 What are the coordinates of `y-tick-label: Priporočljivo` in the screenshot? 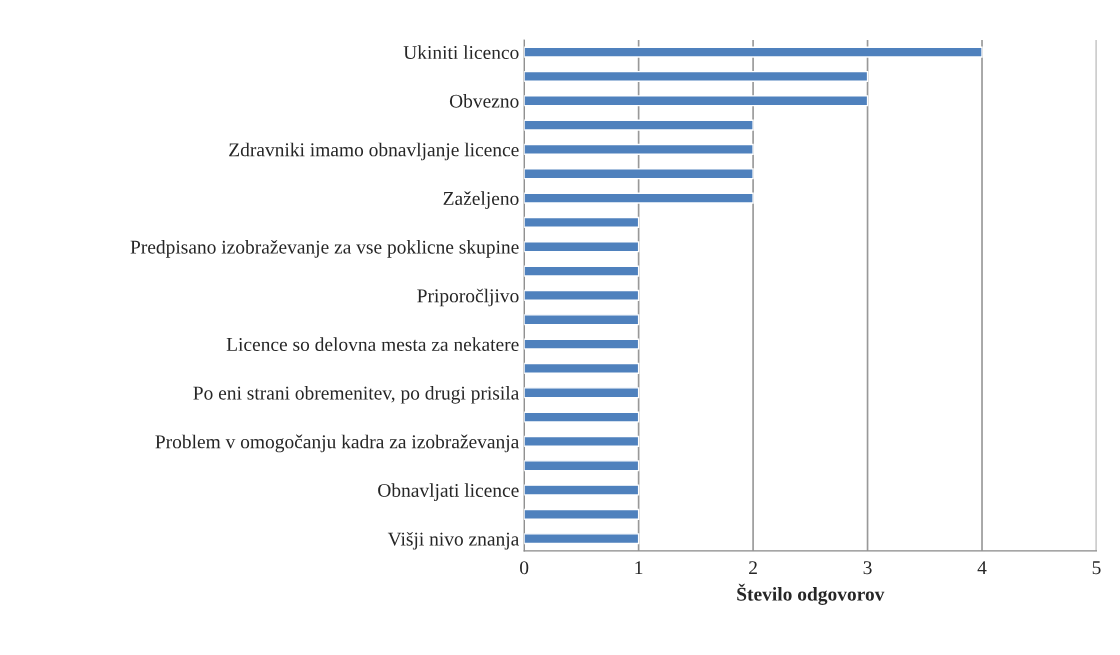 It's located at (468, 297).